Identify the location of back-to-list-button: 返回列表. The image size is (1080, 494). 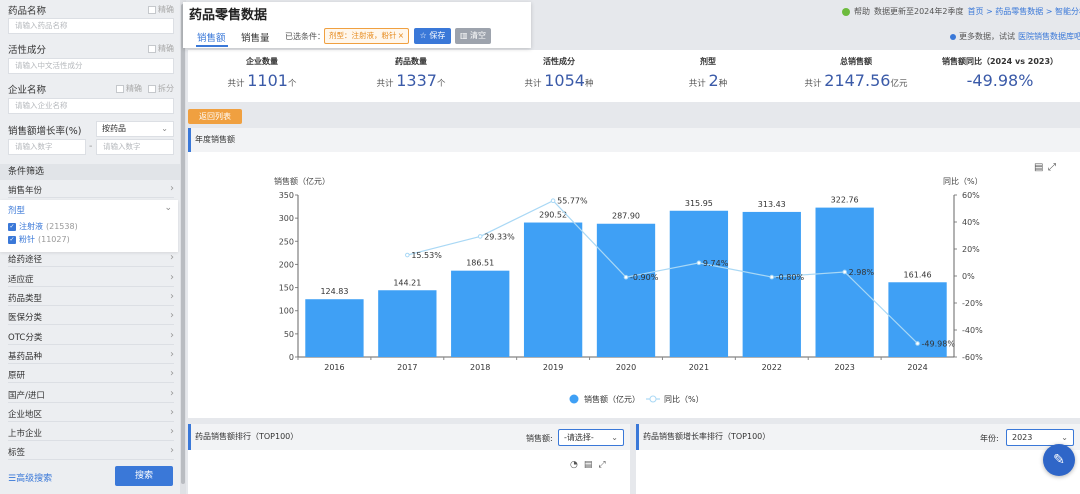
(215, 116).